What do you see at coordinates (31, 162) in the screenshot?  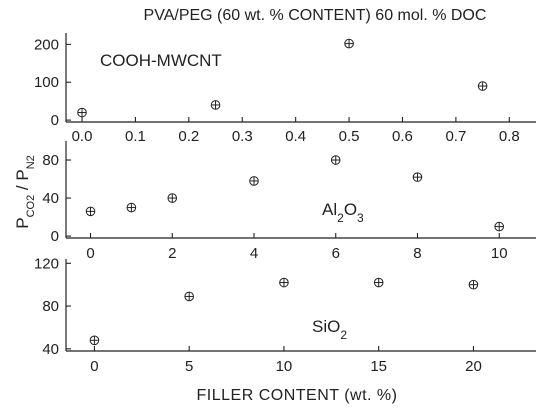 I see `y-axis-label-sub2: N2` at bounding box center [31, 162].